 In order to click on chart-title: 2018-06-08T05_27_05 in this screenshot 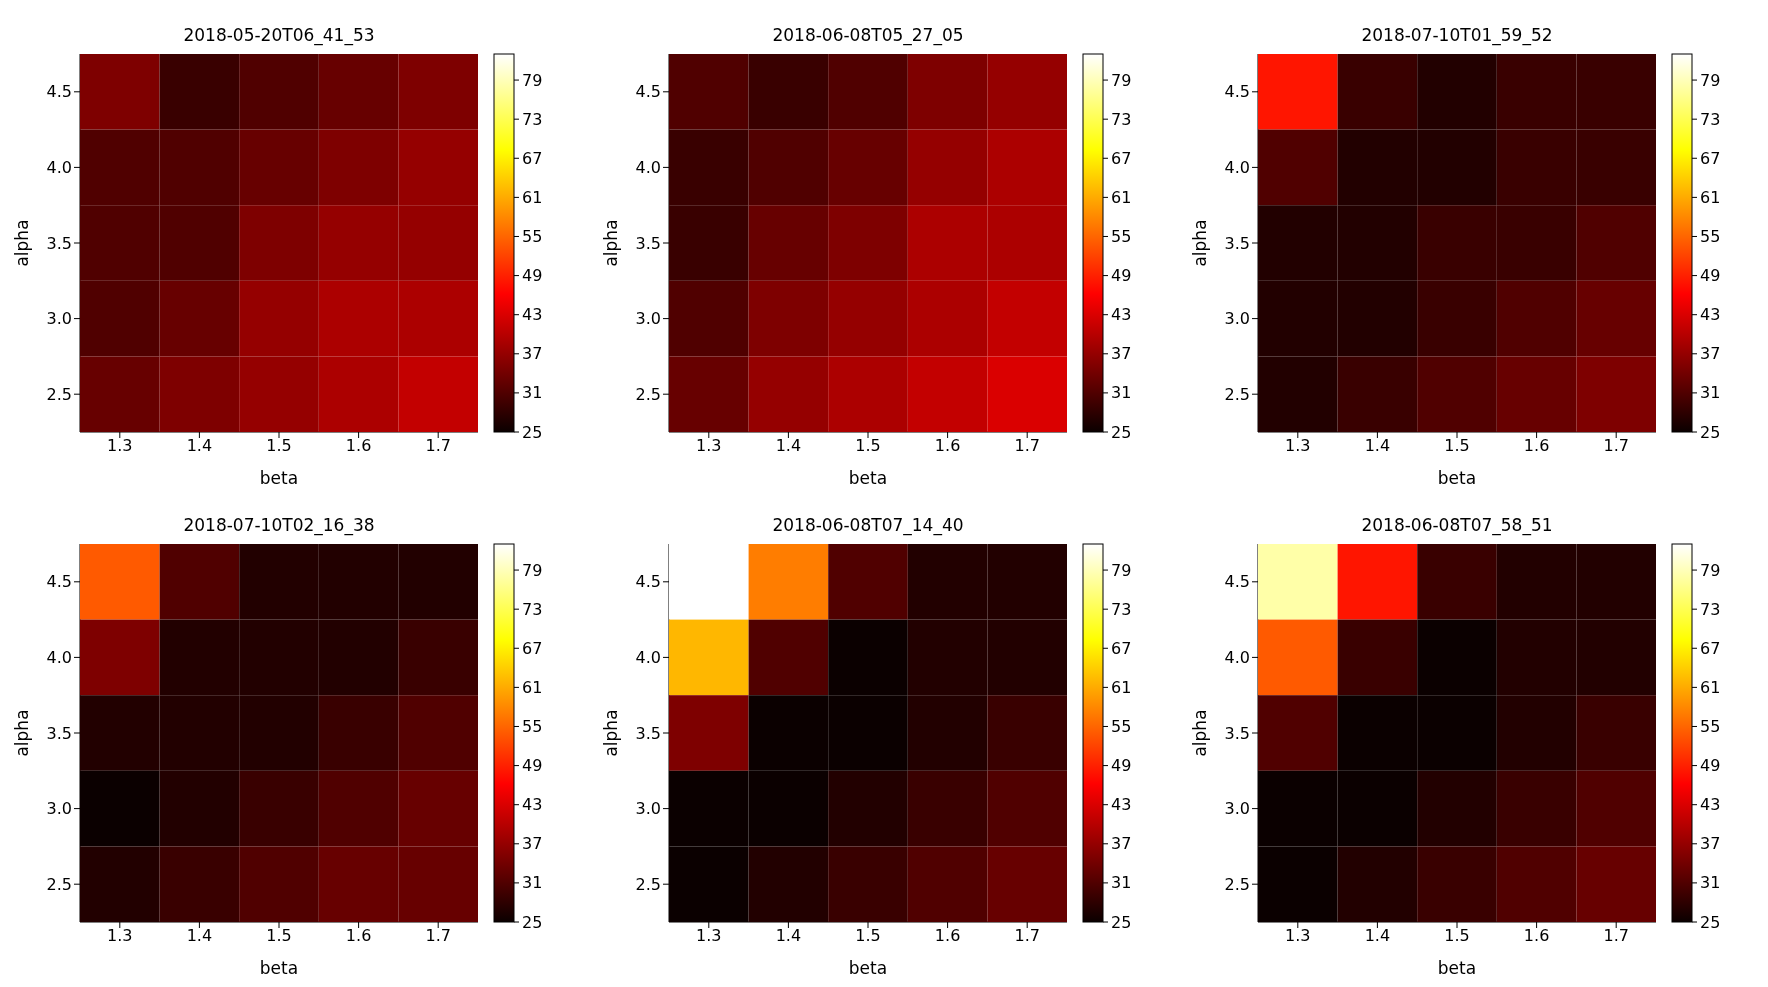, I will do `click(868, 36)`.